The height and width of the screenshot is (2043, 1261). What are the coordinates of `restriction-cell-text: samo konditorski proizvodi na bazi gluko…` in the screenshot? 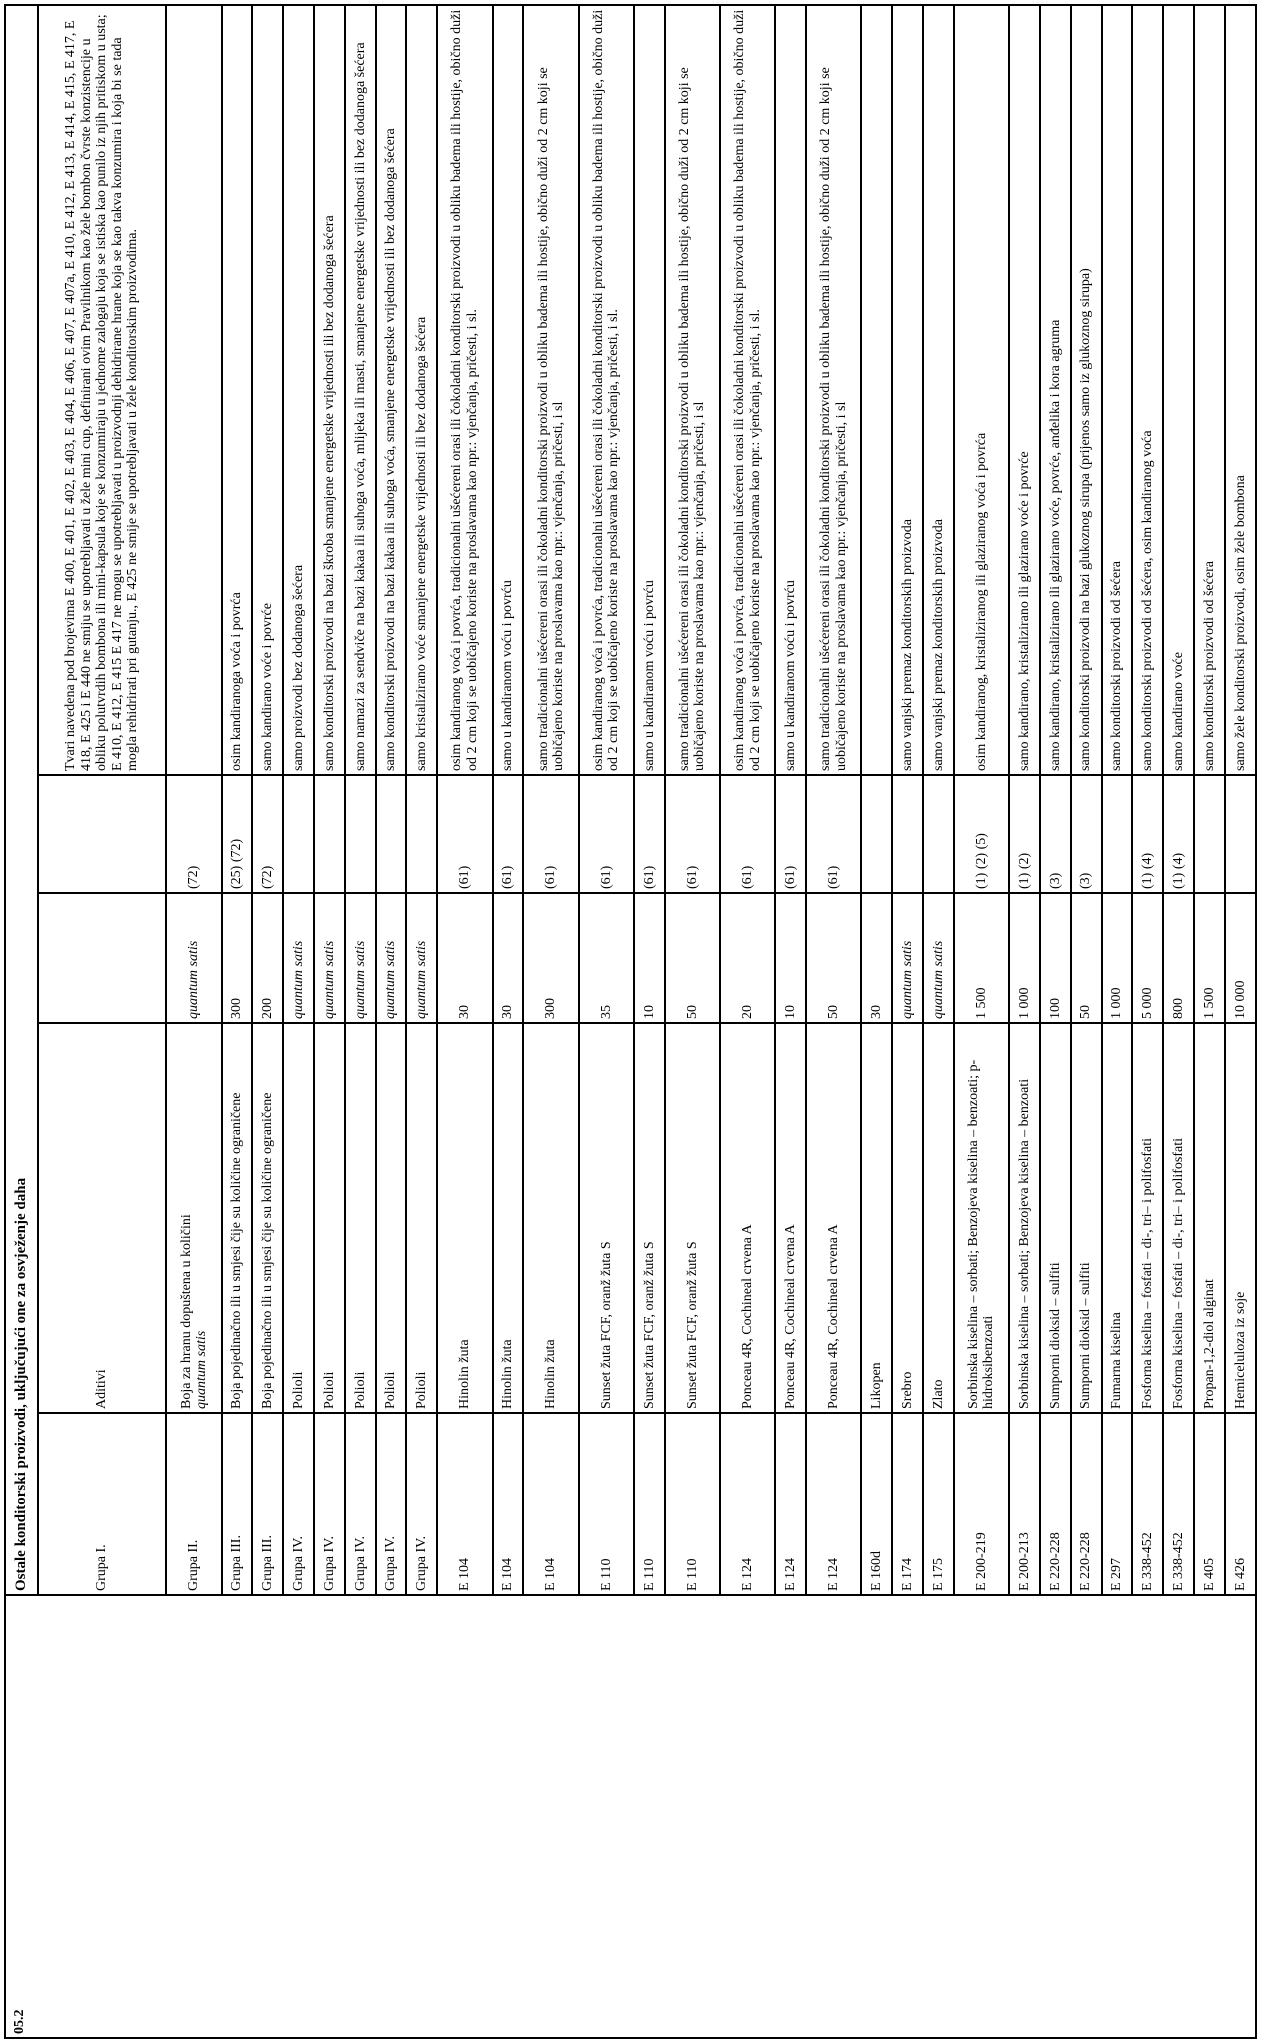 It's located at (1086, 519).